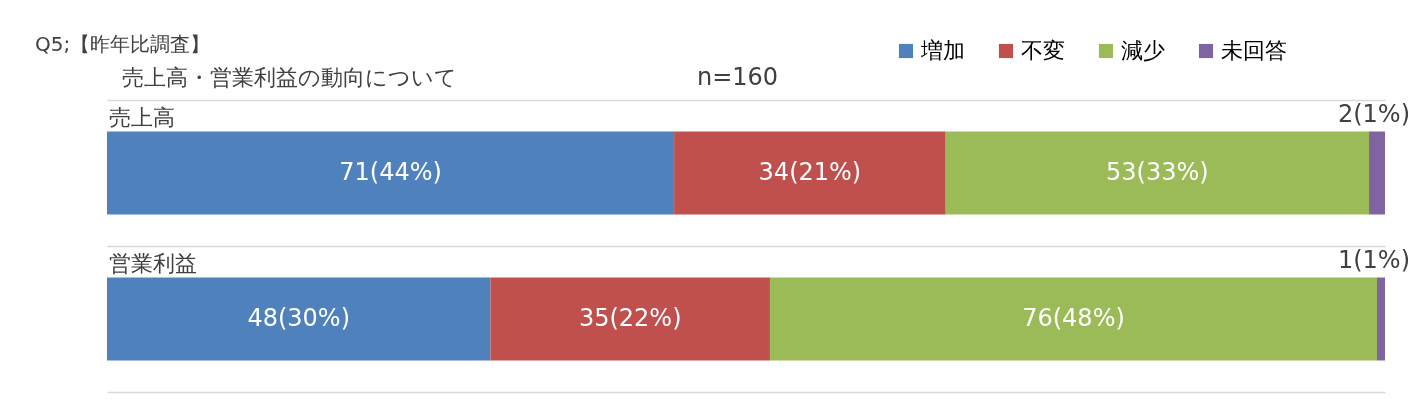 Image resolution: width=1410 pixels, height=405 pixels. I want to click on data-label: 48(30%), so click(298, 318).